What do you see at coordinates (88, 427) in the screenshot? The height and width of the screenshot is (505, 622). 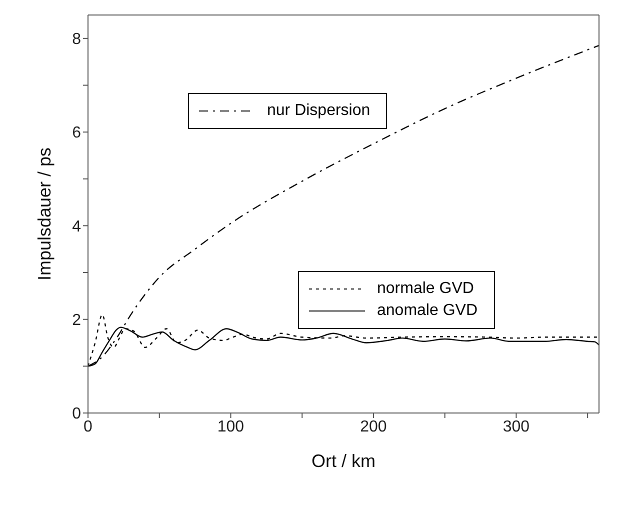 I see `x-tick-label: 0` at bounding box center [88, 427].